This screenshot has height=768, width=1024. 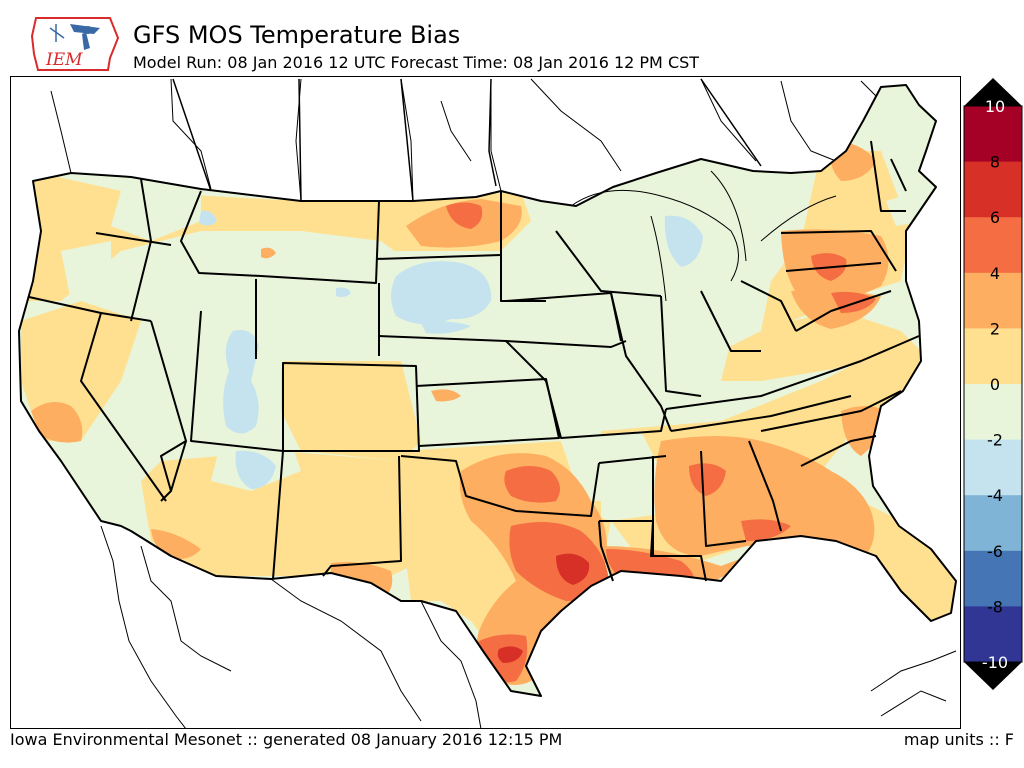 I want to click on province-boundaries, so click(x=467, y=140).